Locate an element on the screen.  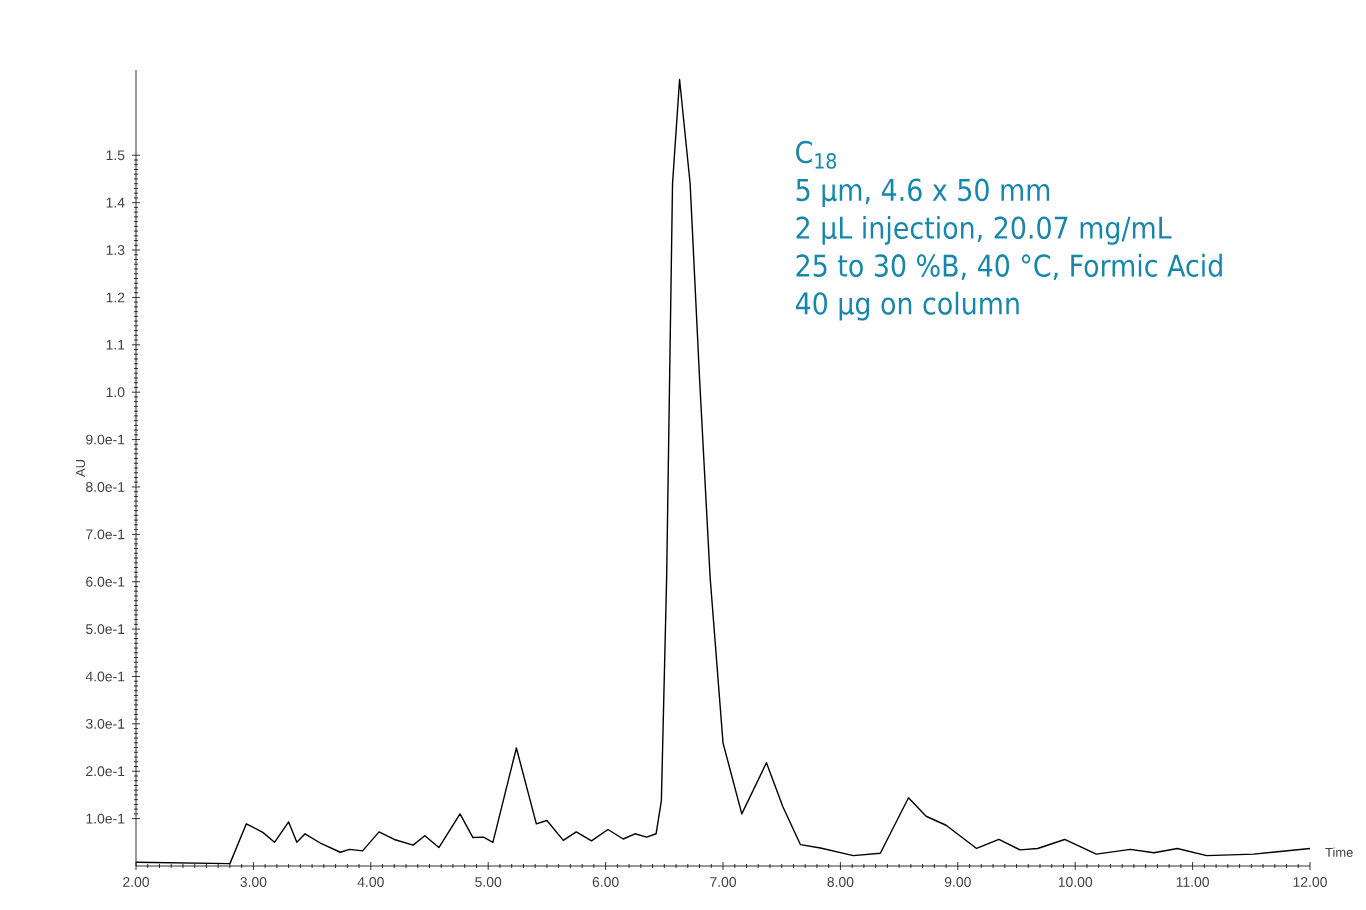
annotation: 5 µm, 4.6 x 50 mm is located at coordinates (923, 192).